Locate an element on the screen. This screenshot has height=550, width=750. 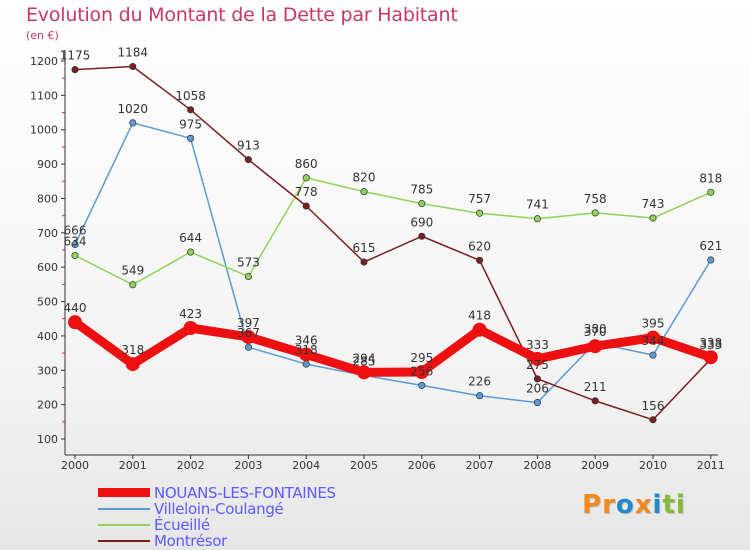
data-label: 758 is located at coordinates (595, 199).